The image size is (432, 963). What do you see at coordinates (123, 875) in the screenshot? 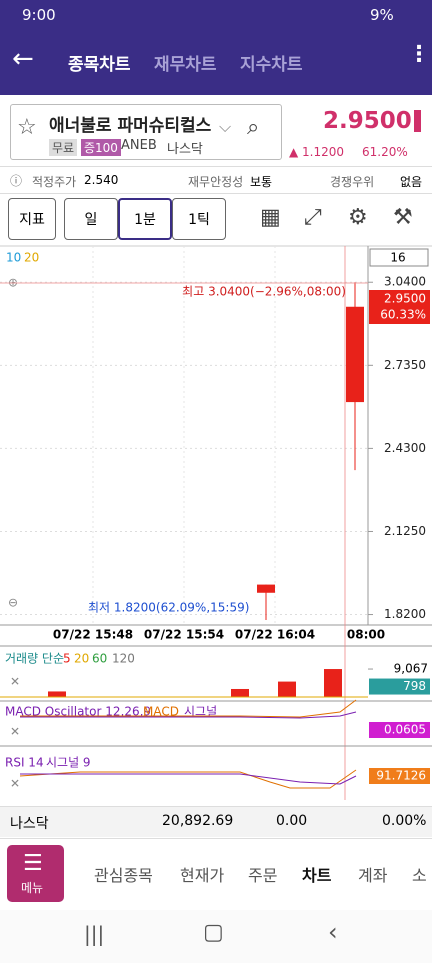
I see `nav-item: 관심종목` at bounding box center [123, 875].